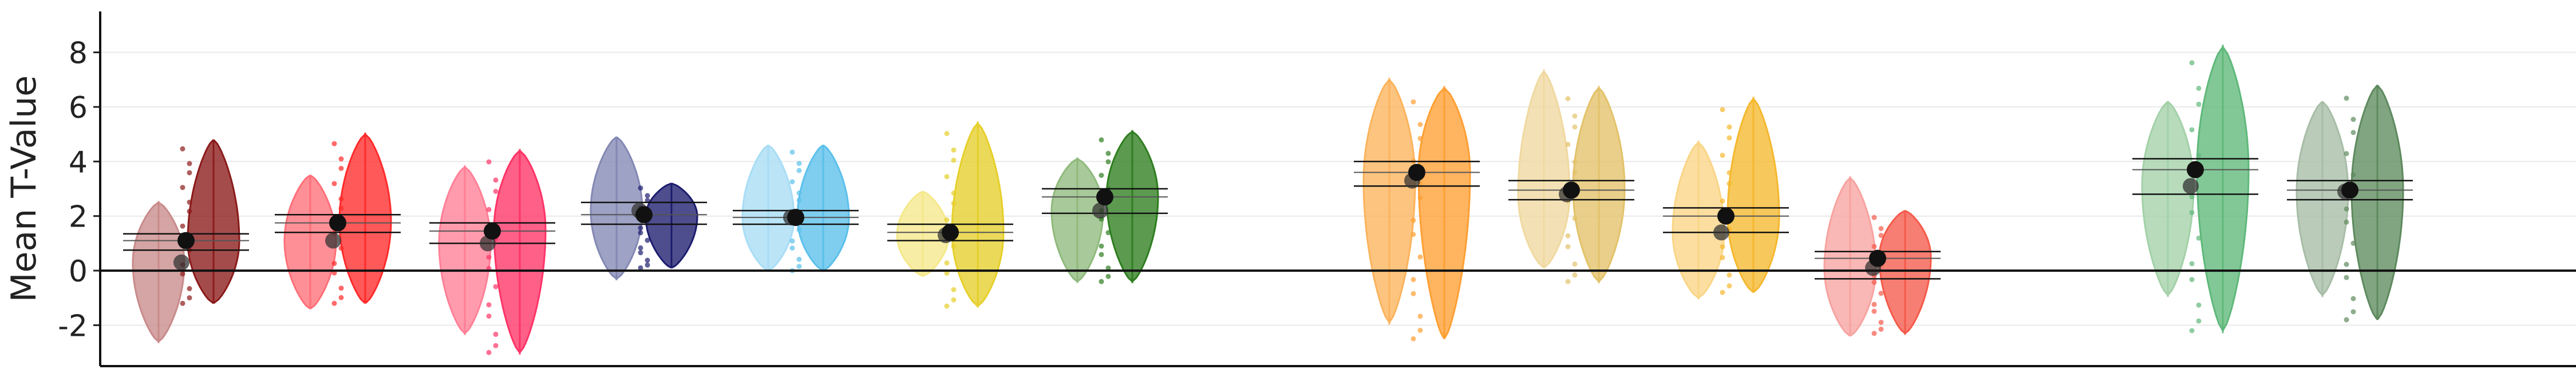 The image size is (2576, 389). I want to click on y-tick-label: 4, so click(78, 162).